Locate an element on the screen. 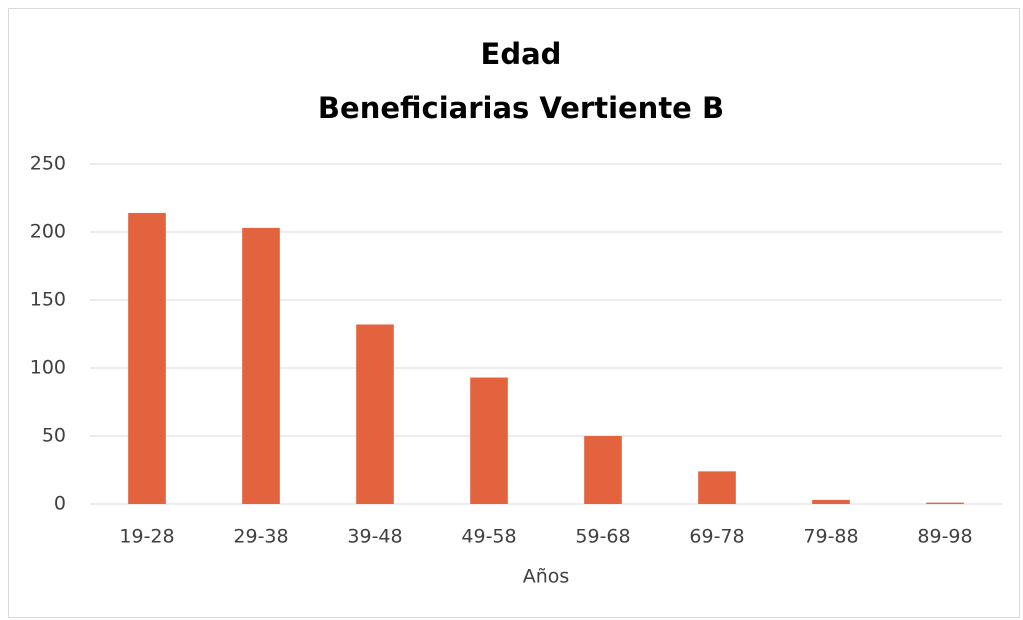 The height and width of the screenshot is (620, 1023). y-tick-label: 50 is located at coordinates (54, 436).